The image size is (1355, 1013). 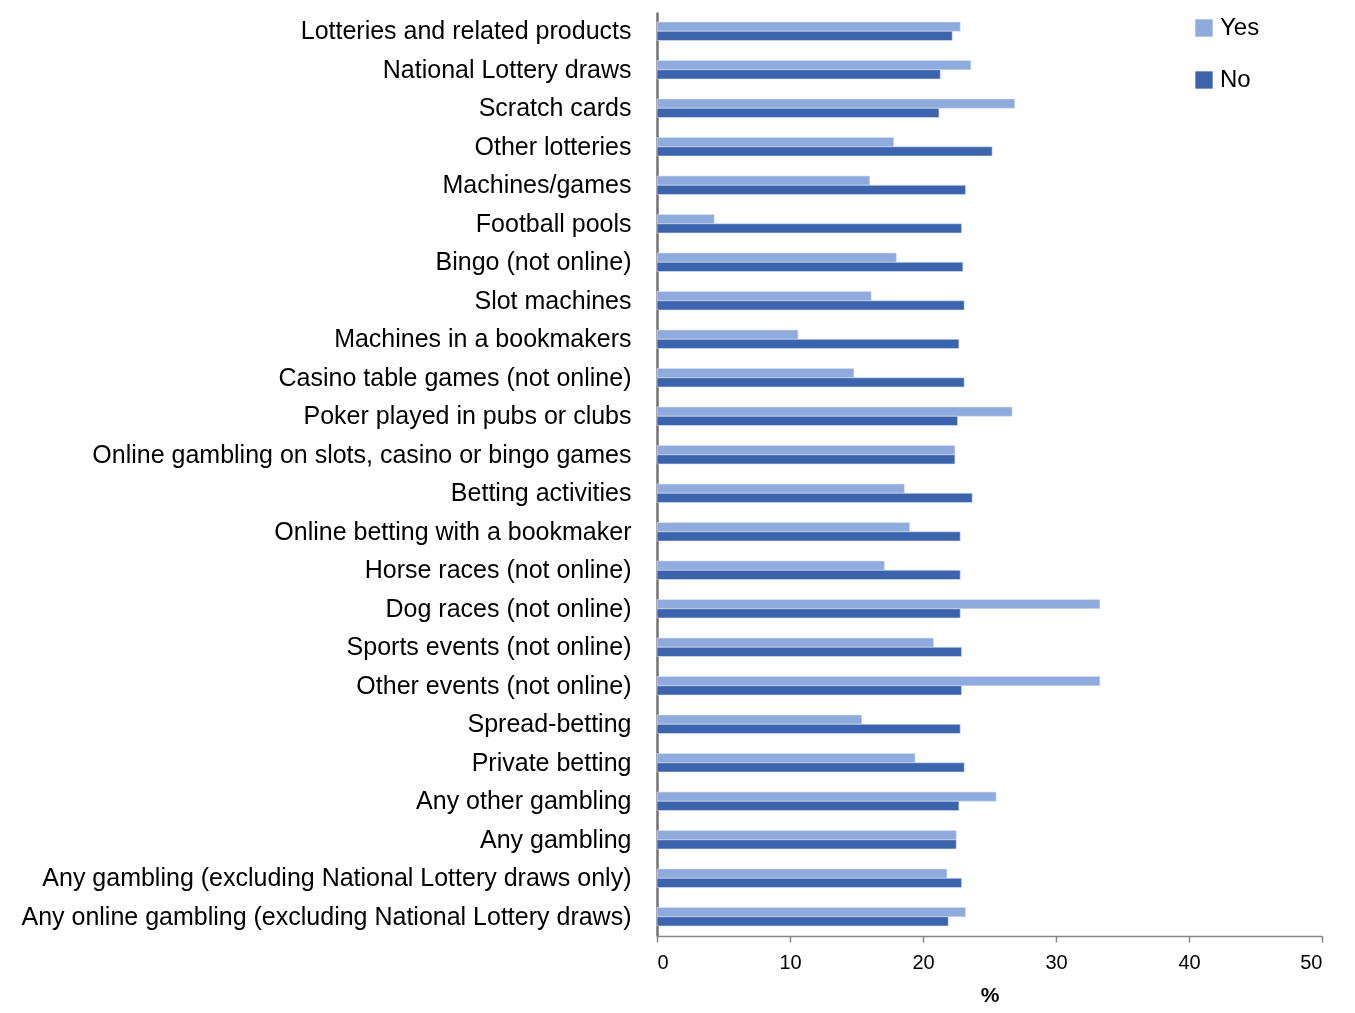 I want to click on x-tick-label: 20, so click(x=923, y=961).